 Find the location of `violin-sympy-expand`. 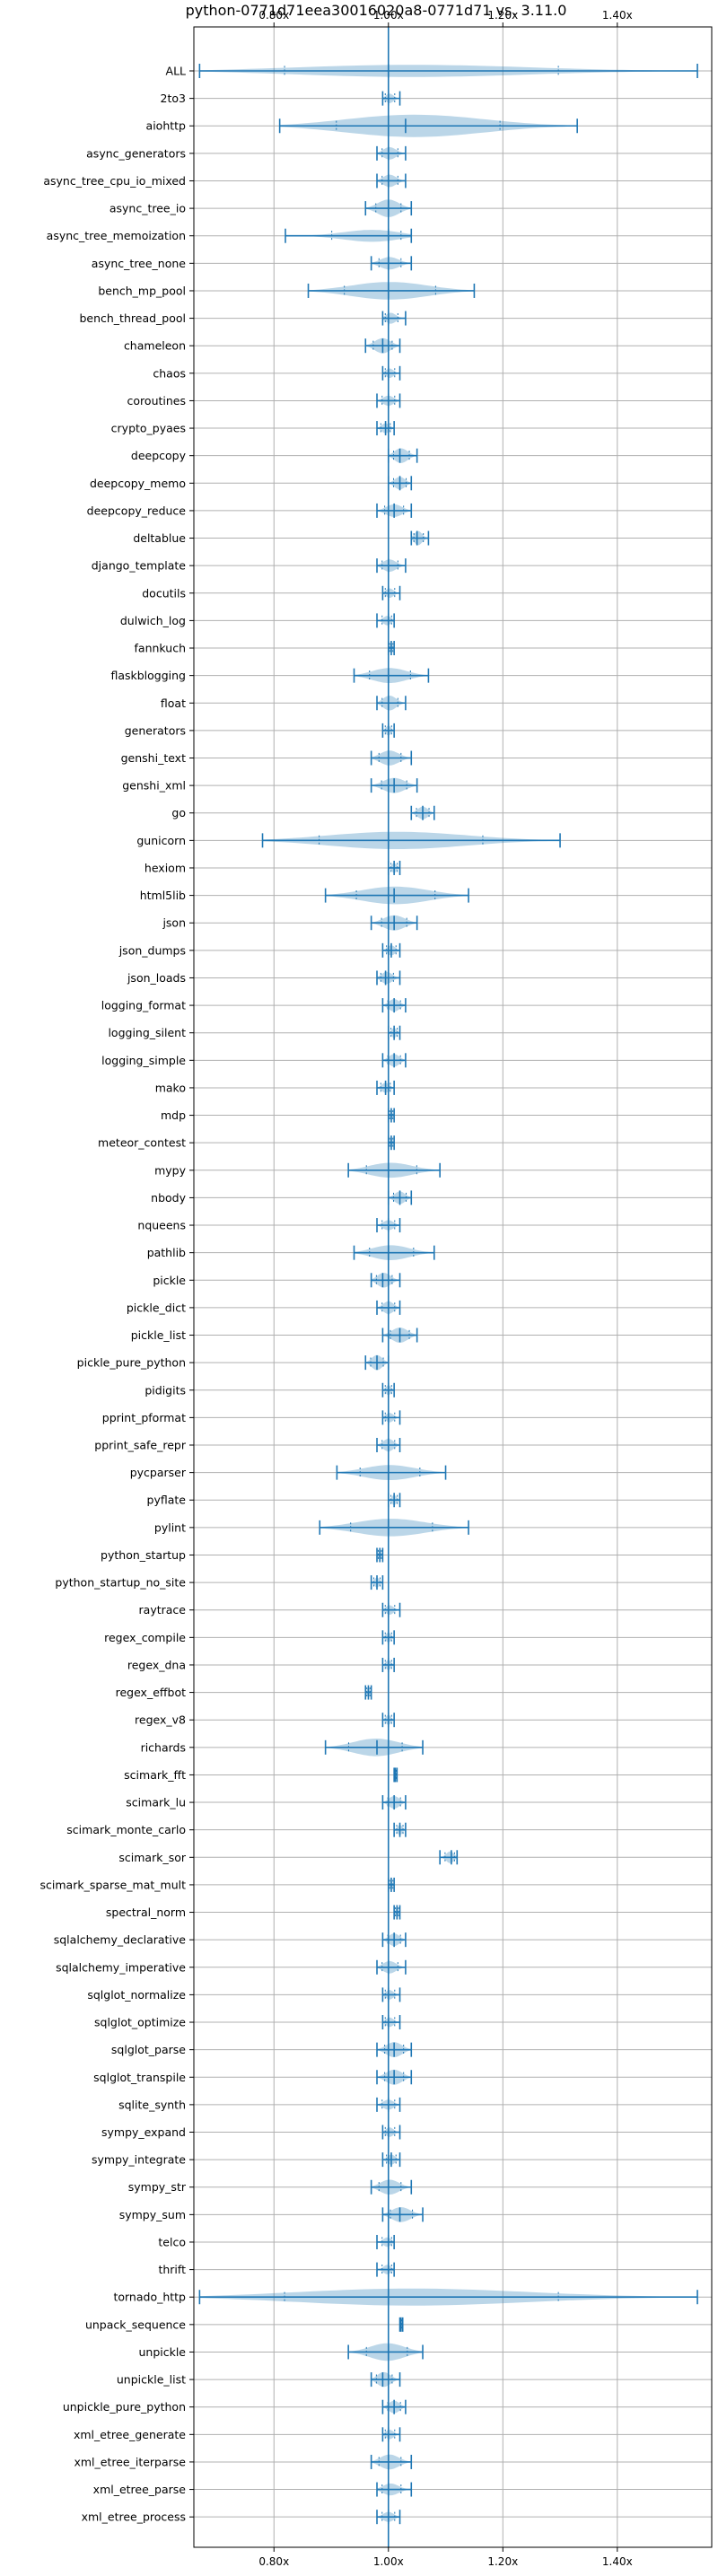

violin-sympy-expand is located at coordinates (391, 2132).